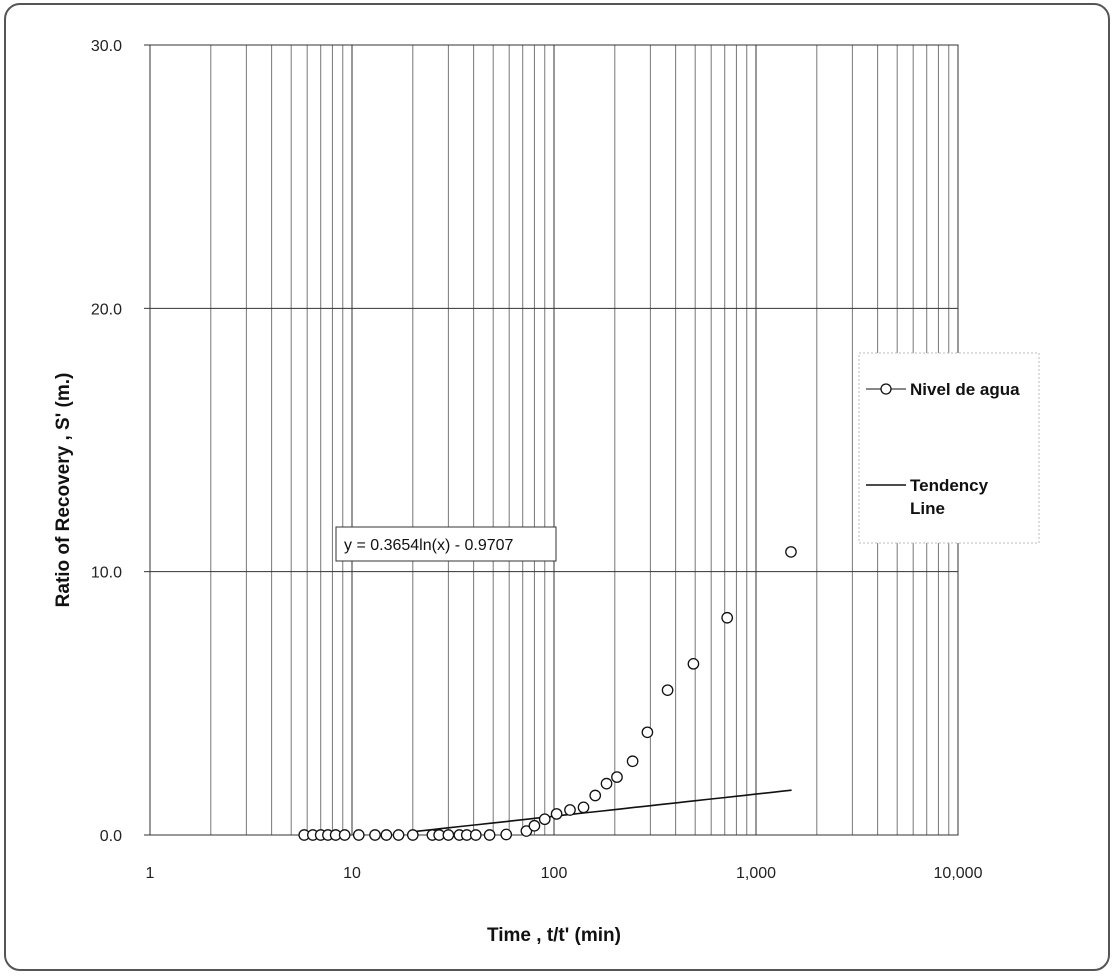  I want to click on x-tick-label: 1, so click(150, 873).